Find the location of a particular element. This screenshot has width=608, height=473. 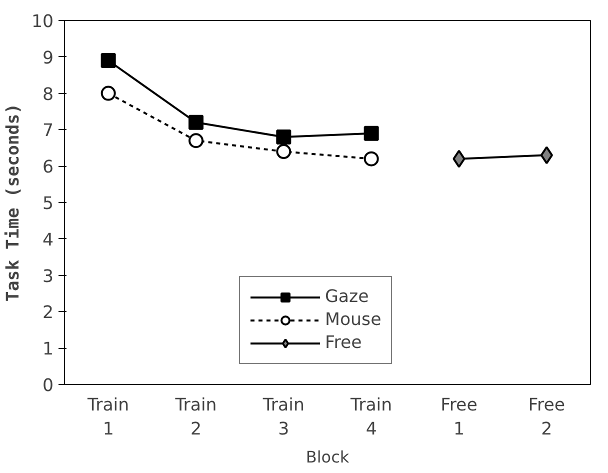

y-tick-label: 3 is located at coordinates (48, 276).